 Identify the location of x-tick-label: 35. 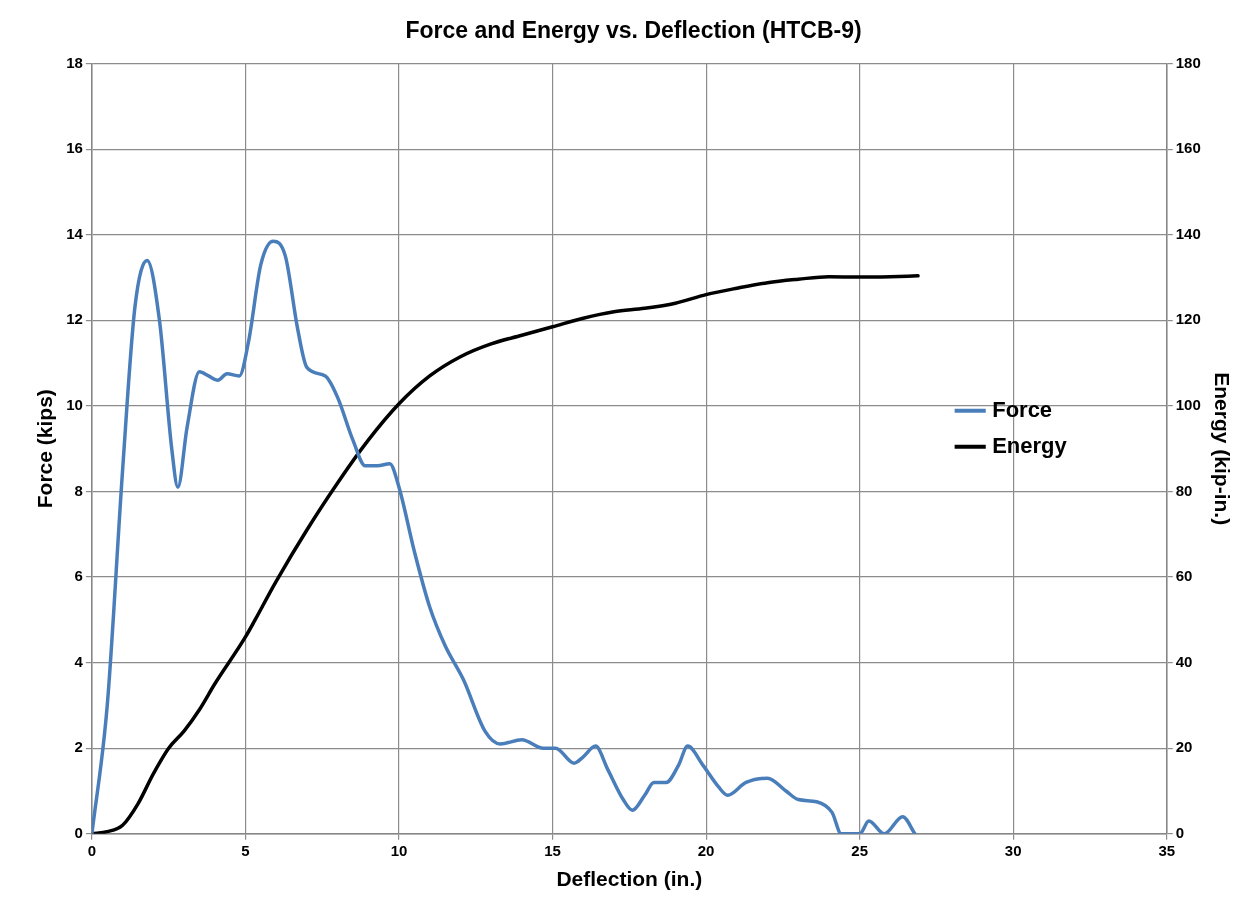
(1167, 850).